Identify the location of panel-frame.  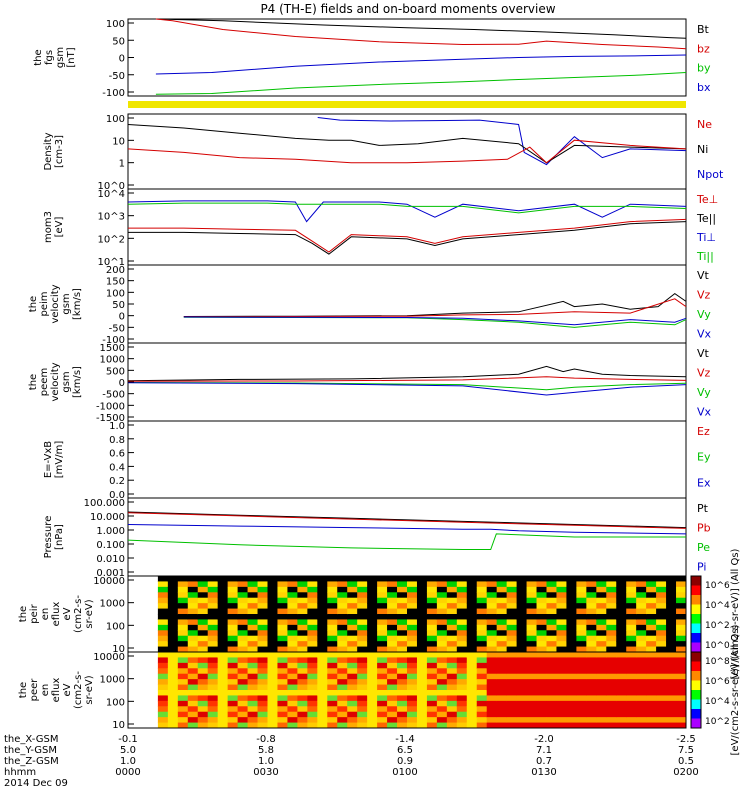
(407, 151).